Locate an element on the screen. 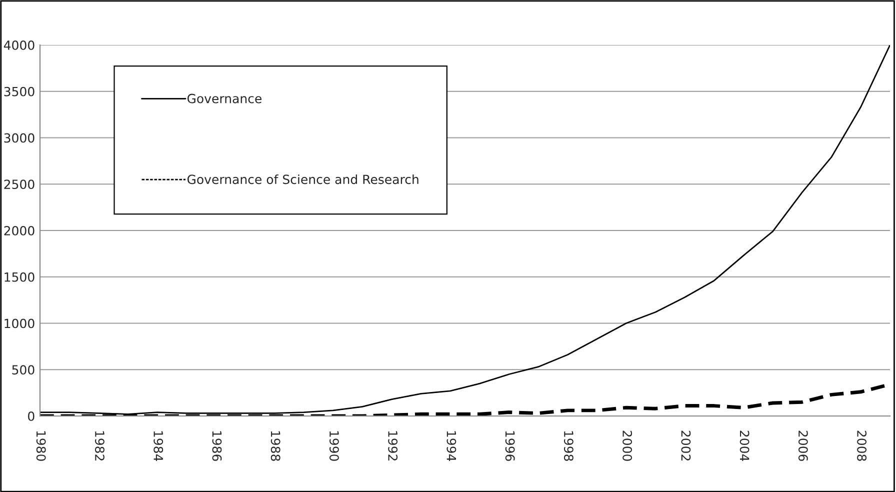 This screenshot has width=896, height=492. x-tick-label: 2002 is located at coordinates (686, 445).